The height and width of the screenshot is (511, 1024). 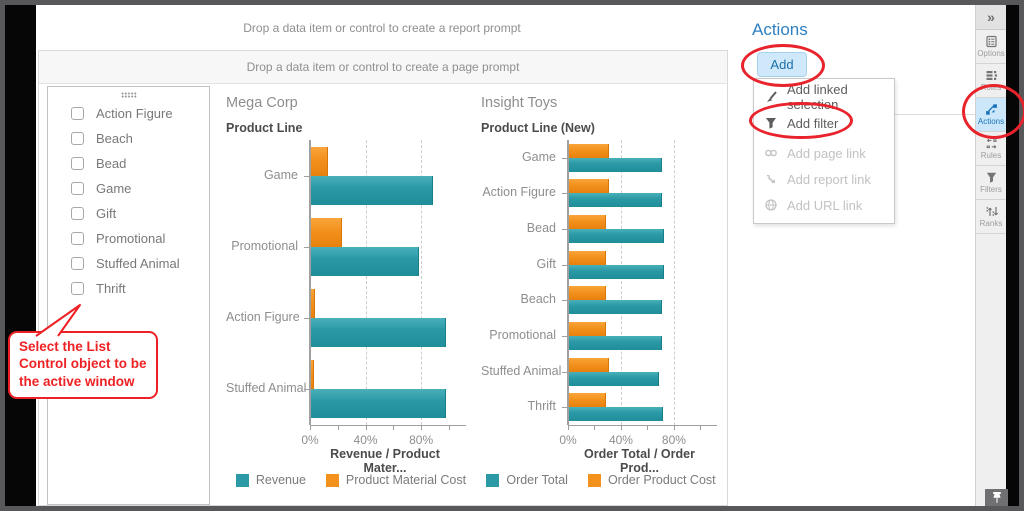 I want to click on list-item: Action Figure, so click(x=122, y=113).